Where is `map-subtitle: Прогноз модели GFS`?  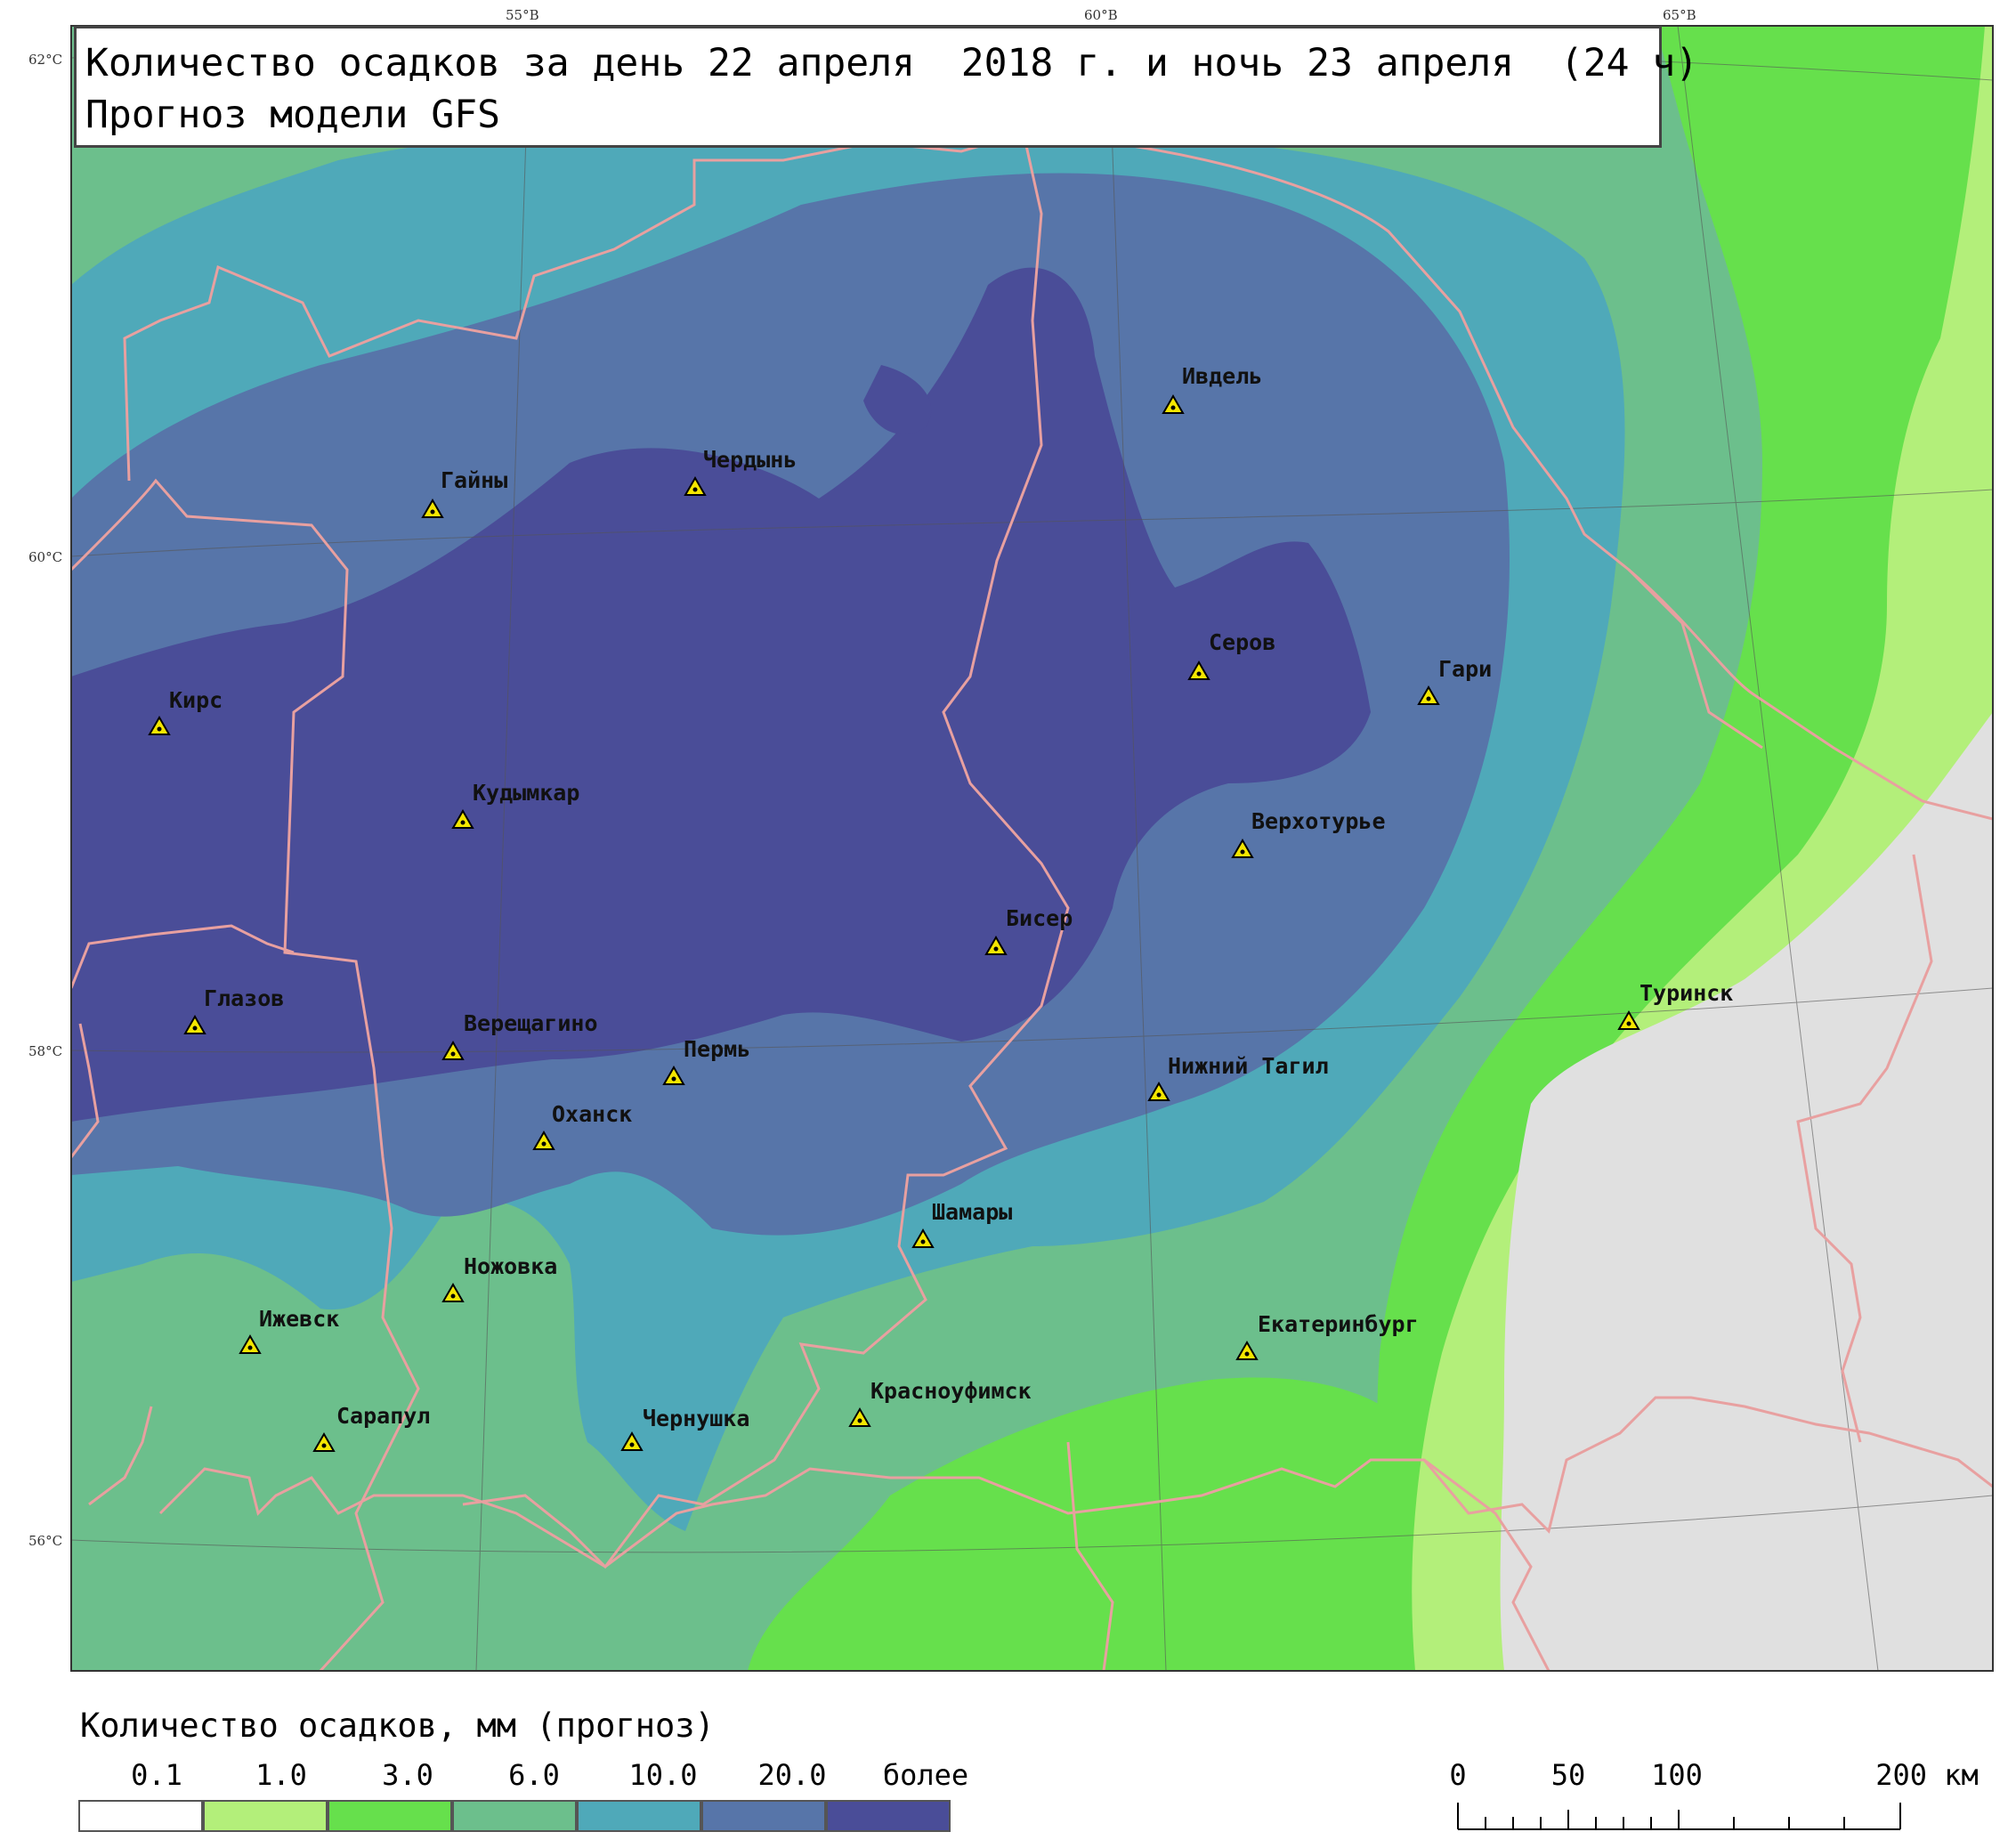 map-subtitle: Прогноз модели GFS is located at coordinates (292, 115).